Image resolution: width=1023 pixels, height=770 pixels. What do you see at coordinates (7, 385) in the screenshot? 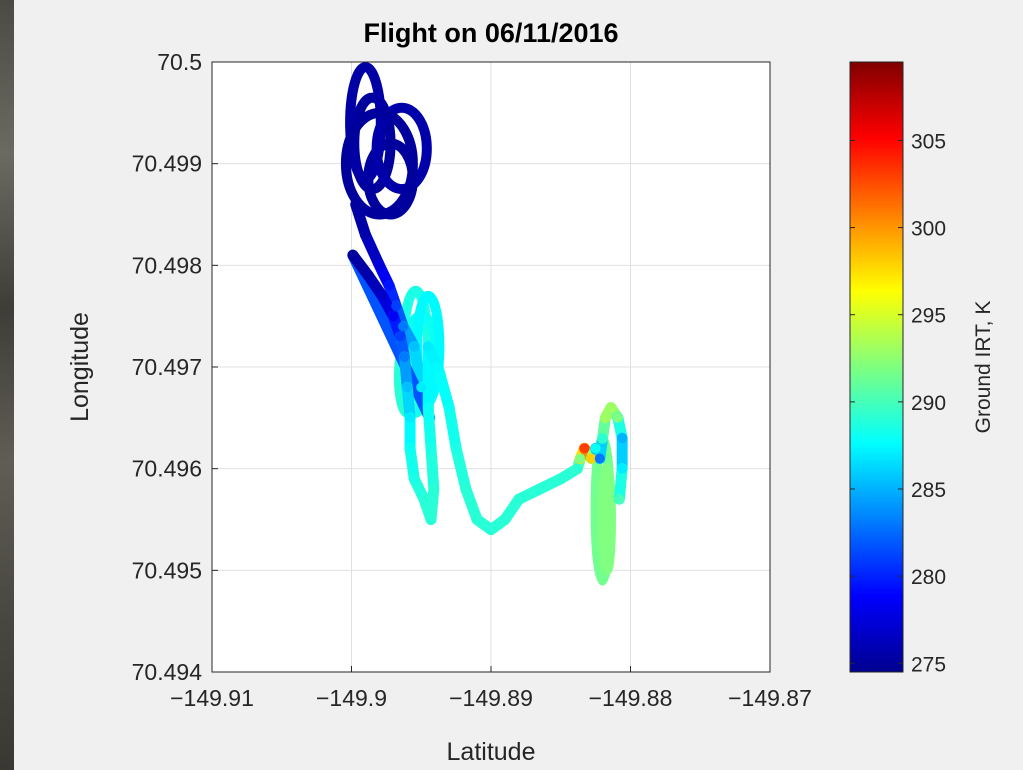
I see `background-image-edge` at bounding box center [7, 385].